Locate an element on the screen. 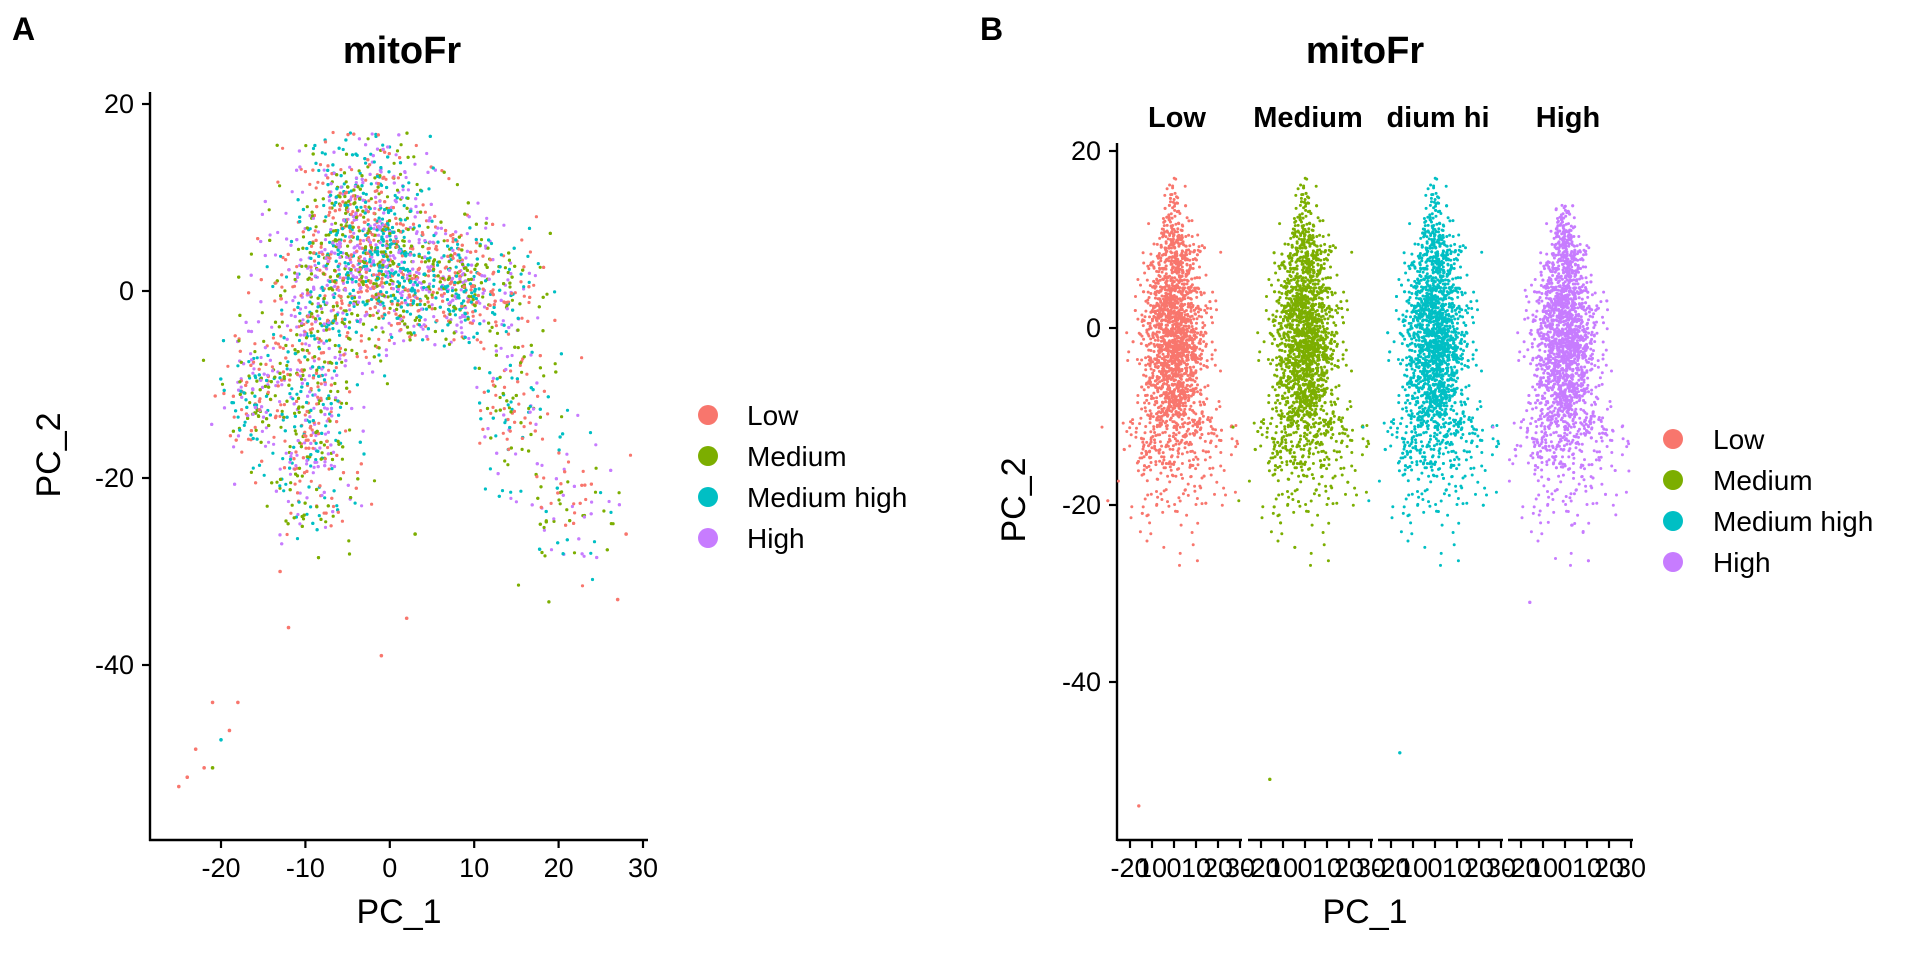  panel-a-outlier-point is located at coordinates (280, 571).